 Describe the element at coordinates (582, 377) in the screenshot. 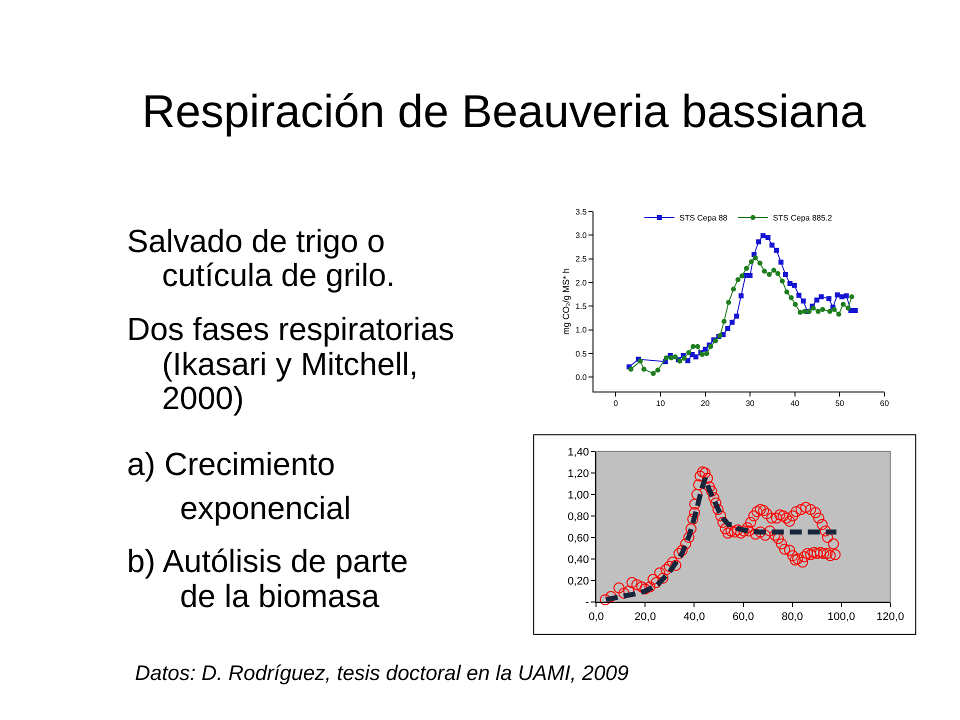

I see `y-tick-label: 0.0` at that location.